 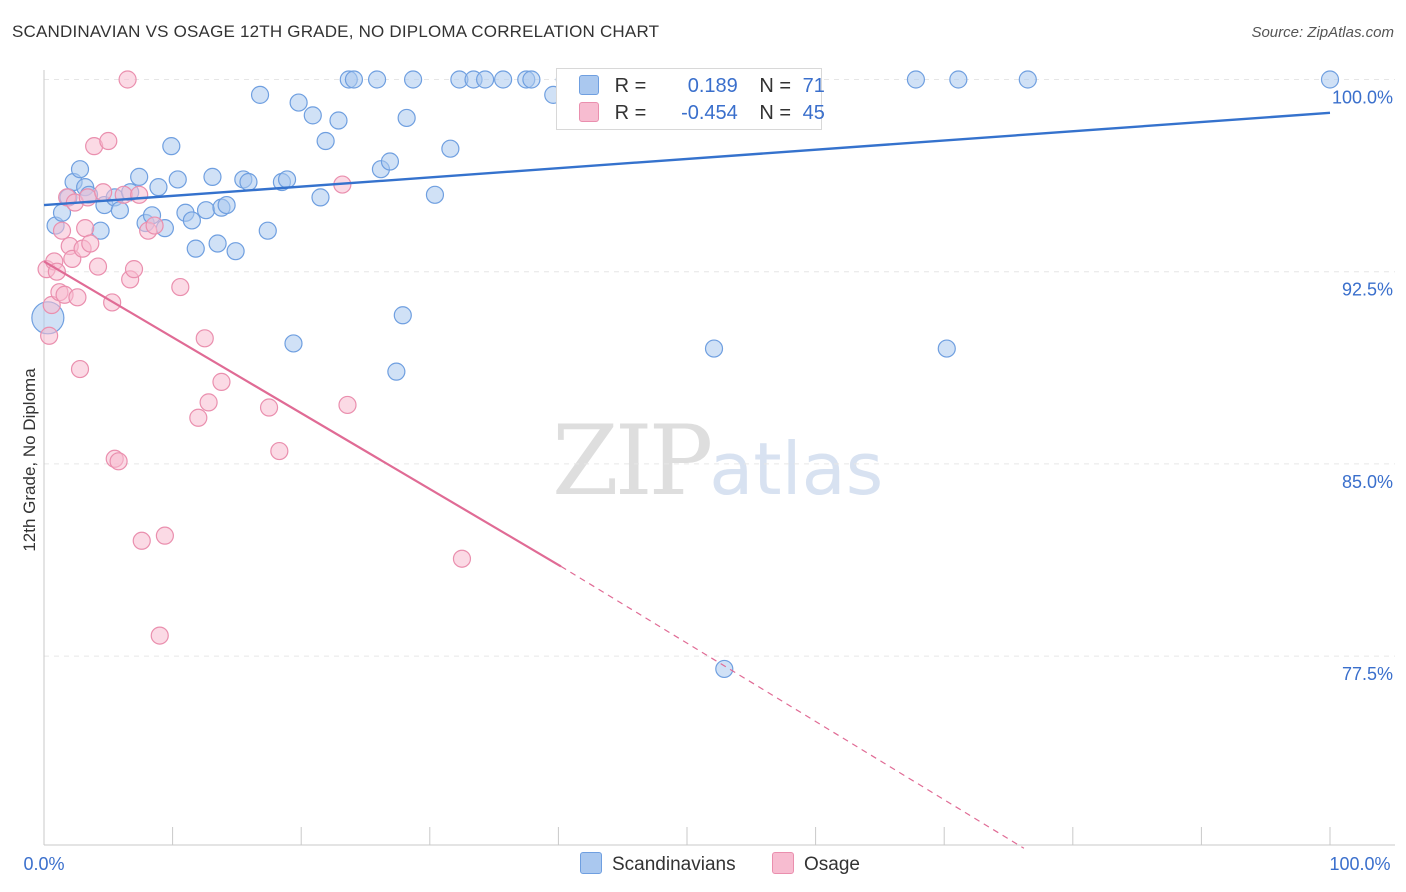 I want to click on correlation-legend: R = 0.189 N = 71 R = -0.454 N = 45, so click(x=690, y=99).